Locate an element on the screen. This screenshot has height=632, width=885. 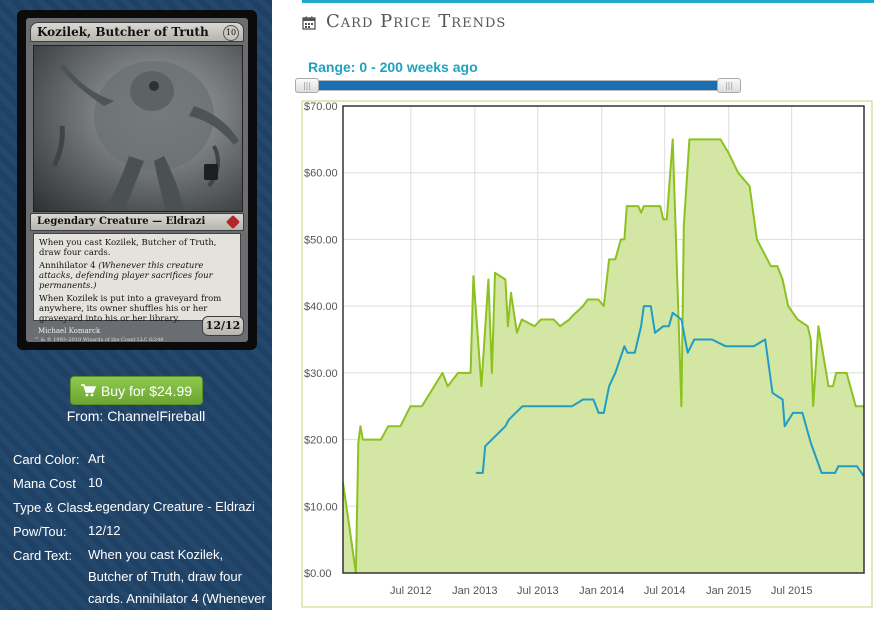
detail-key: Pow/Tou: is located at coordinates (40, 531).